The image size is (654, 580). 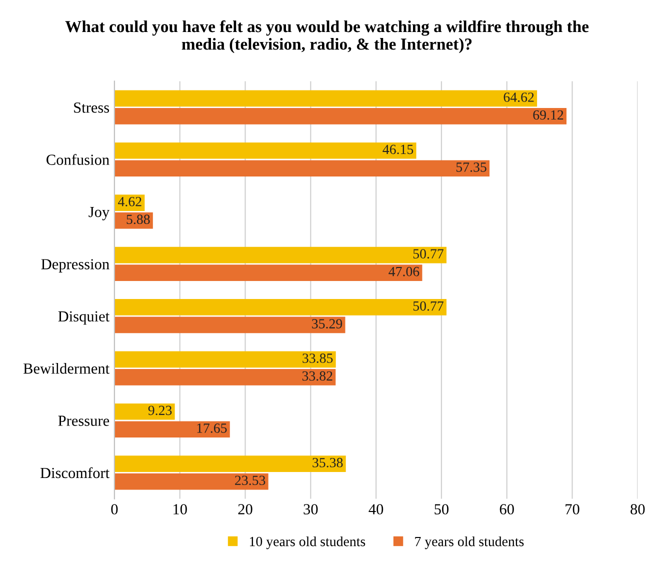 I want to click on x-tick-label: 30, so click(x=311, y=509).